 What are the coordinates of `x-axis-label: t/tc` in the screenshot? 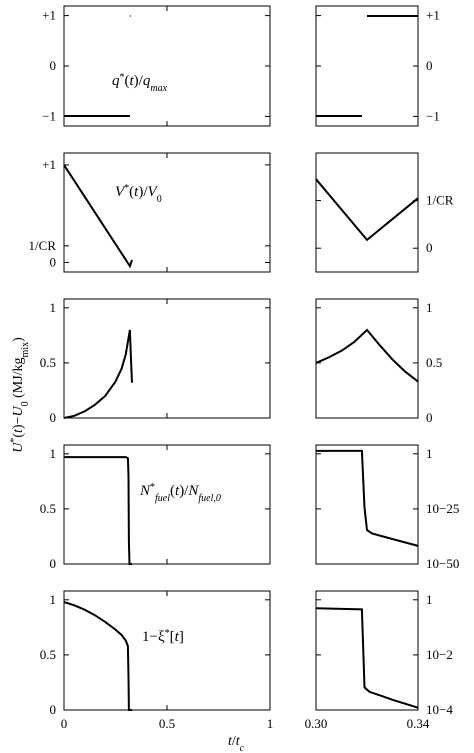 It's located at (236, 743).